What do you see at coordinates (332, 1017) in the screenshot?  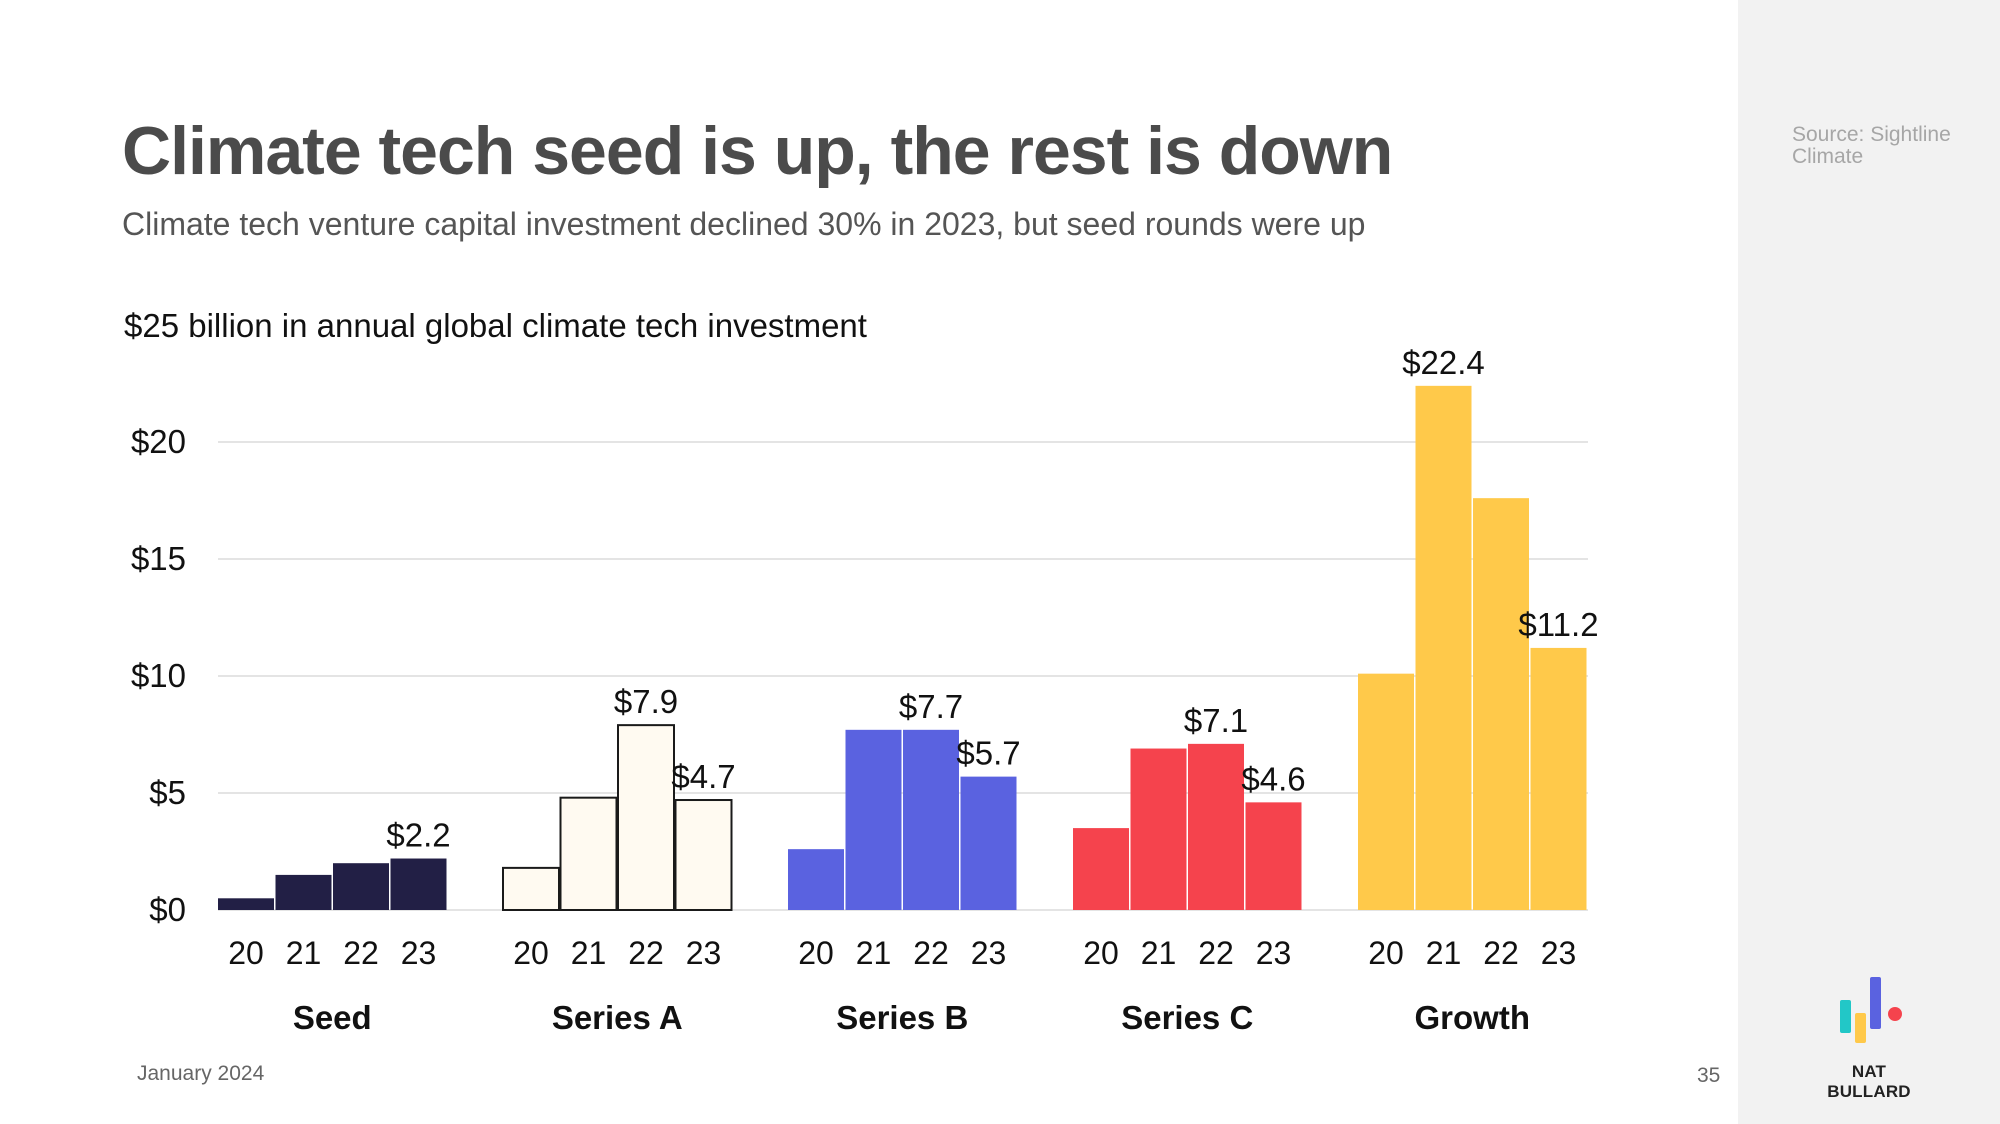 I see `group-label: Seed` at bounding box center [332, 1017].